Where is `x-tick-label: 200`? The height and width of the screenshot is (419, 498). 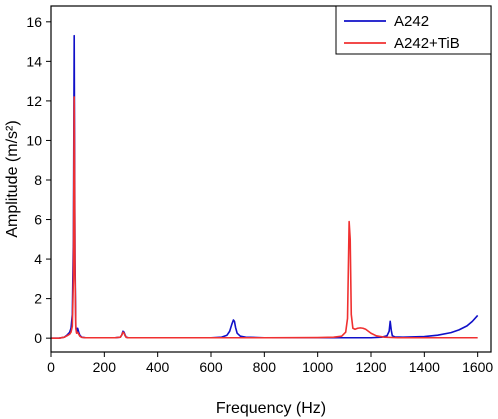
x-tick-label: 200 is located at coordinates (105, 367).